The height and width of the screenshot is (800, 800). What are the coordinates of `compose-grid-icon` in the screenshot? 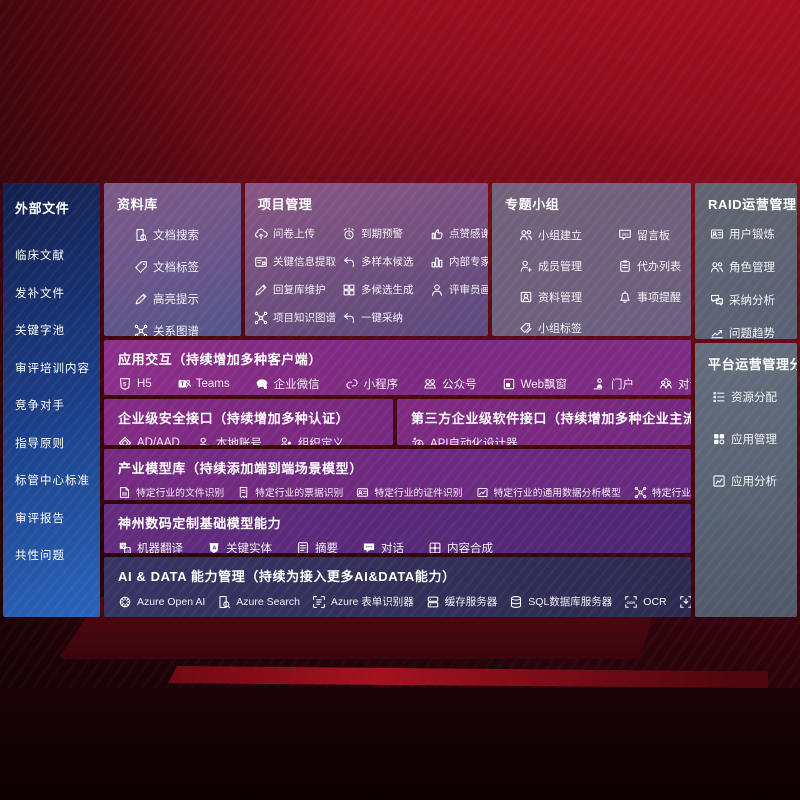 It's located at (435, 547).